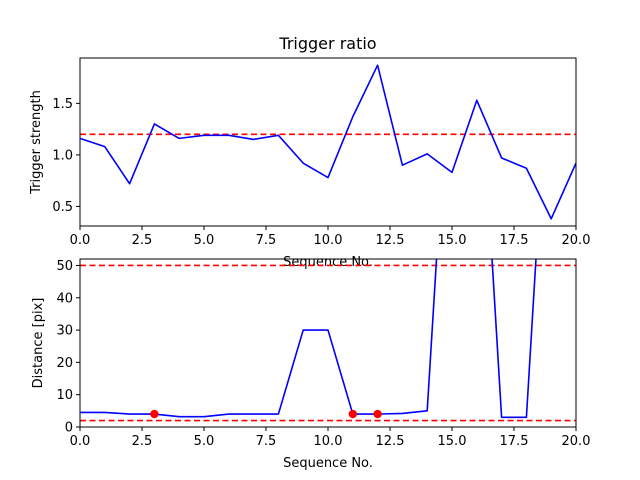 The image size is (640, 480). What do you see at coordinates (38, 343) in the screenshot?
I see `y-axis-label: Distance [pix]` at bounding box center [38, 343].